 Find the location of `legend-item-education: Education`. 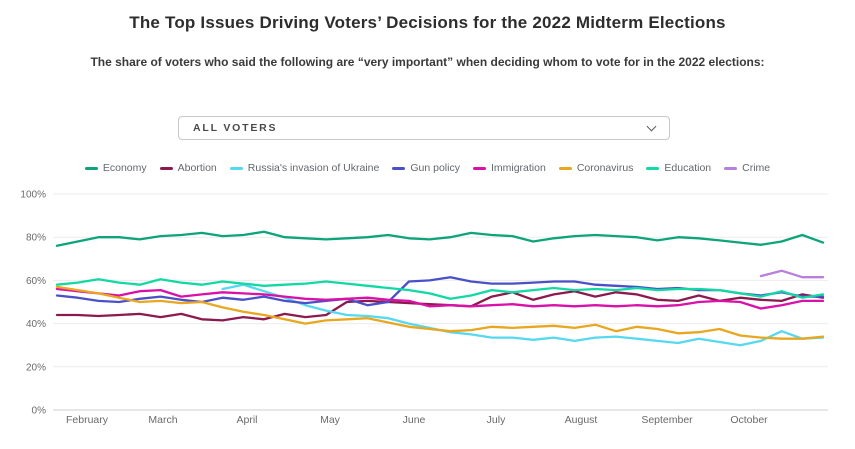

legend-item-education: Education is located at coordinates (678, 168).